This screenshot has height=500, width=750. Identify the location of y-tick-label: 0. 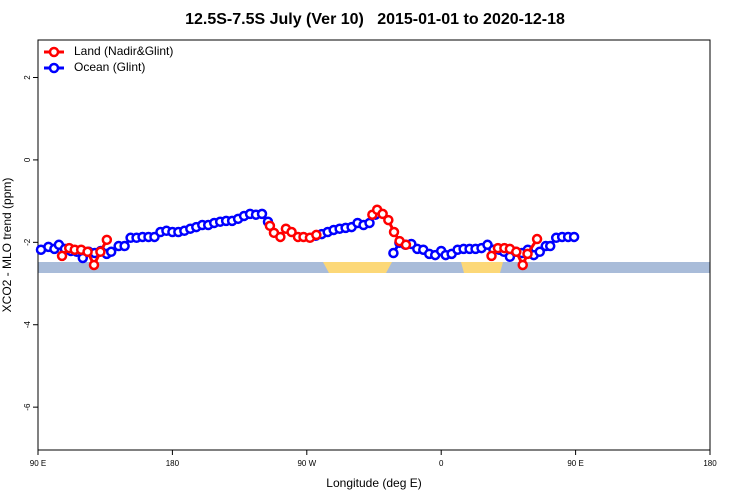
(27, 159).